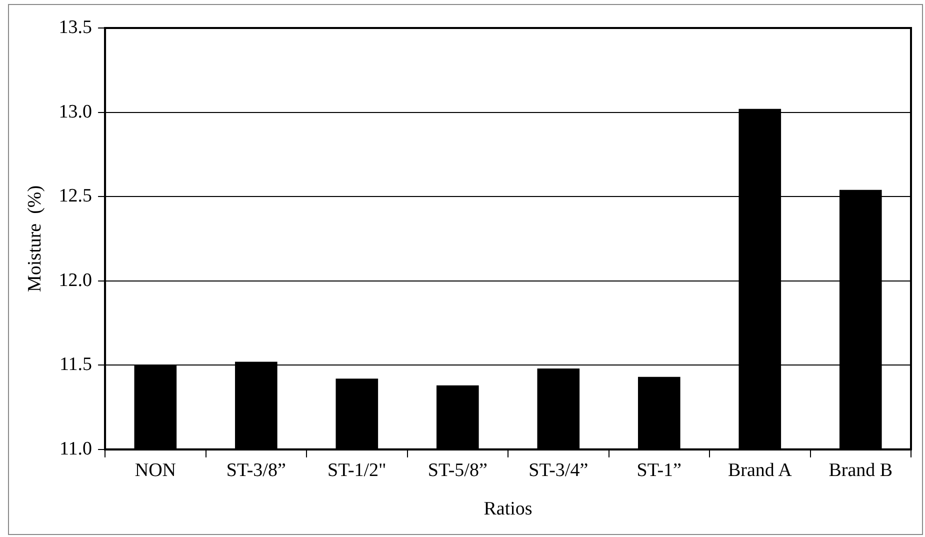  Describe the element at coordinates (458, 470) in the screenshot. I see `x-tick-label: ST-5/8”` at that location.